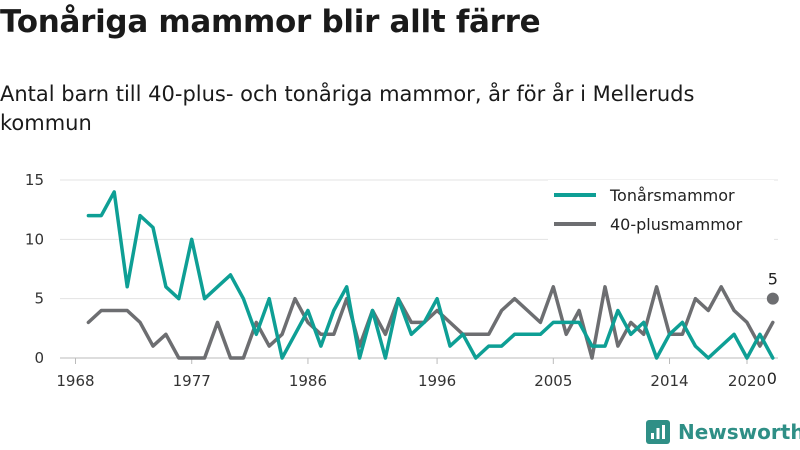 The image size is (800, 450). Describe the element at coordinates (669, 381) in the screenshot. I see `x-tick-label: 2014` at that location.